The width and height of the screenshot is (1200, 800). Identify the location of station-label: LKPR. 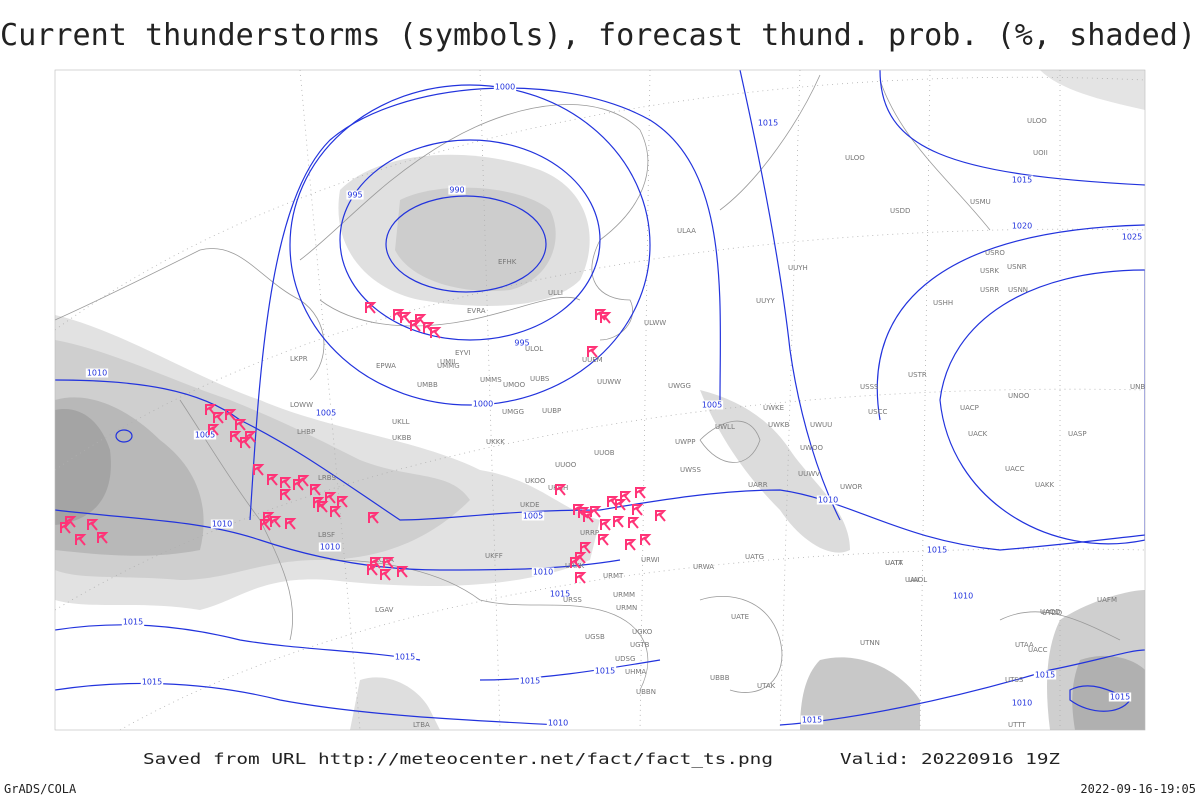
(299, 359).